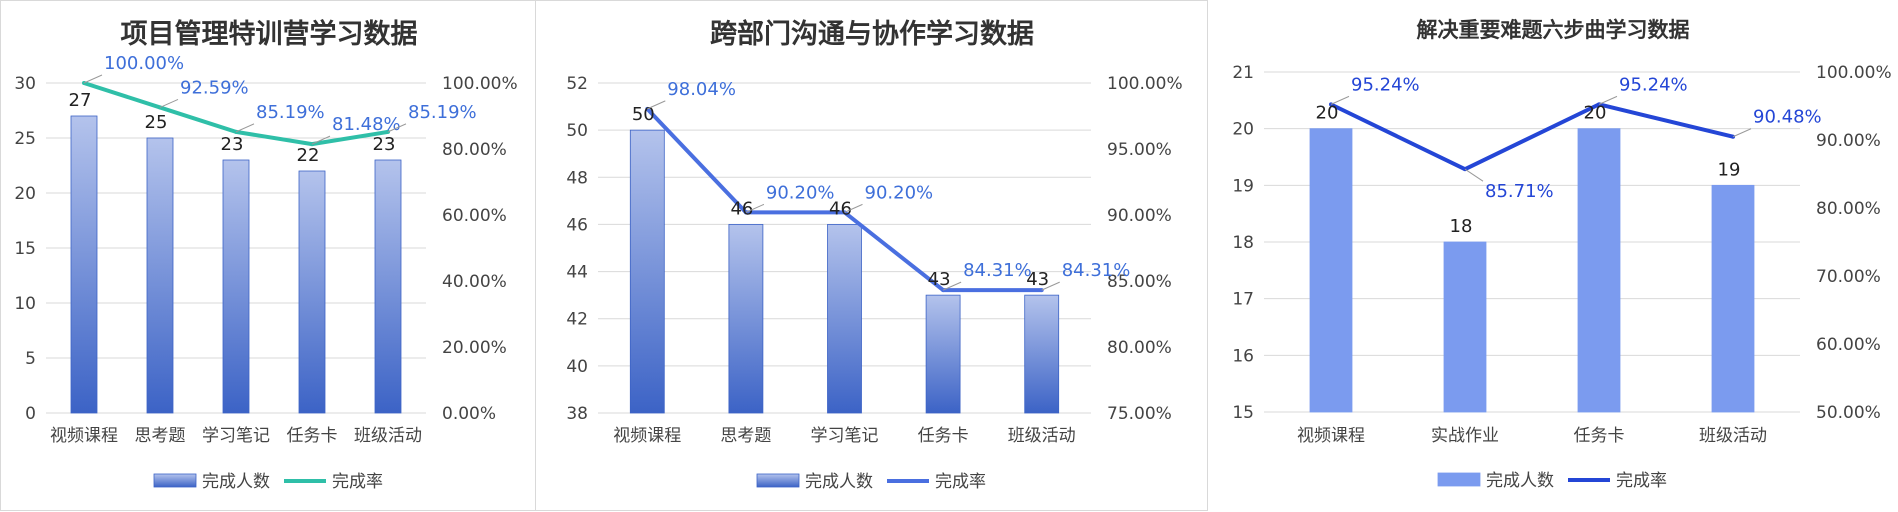  I want to click on y-tick-label: 46, so click(577, 225).